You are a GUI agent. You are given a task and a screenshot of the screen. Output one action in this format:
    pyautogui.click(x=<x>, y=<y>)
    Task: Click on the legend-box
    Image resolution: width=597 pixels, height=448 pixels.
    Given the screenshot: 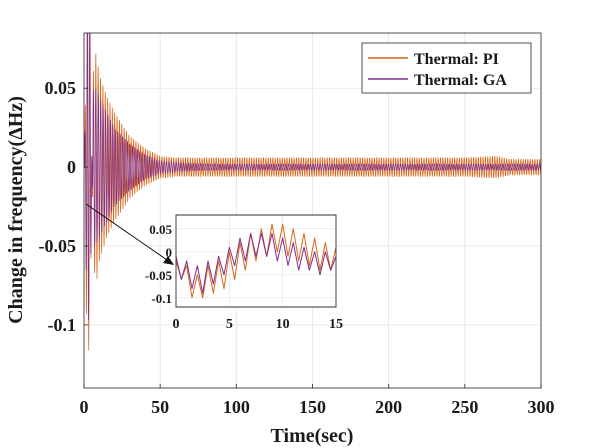 What is the action you would take?
    pyautogui.click(x=446, y=68)
    